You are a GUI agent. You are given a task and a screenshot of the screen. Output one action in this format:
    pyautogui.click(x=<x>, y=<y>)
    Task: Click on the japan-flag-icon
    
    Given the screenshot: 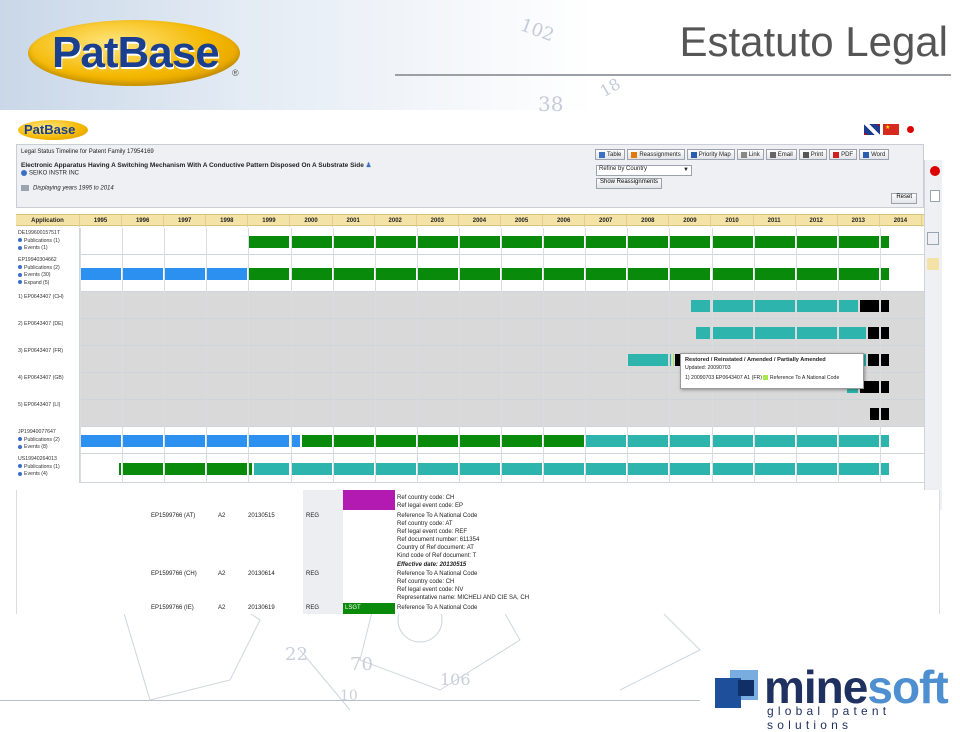 What is the action you would take?
    pyautogui.click(x=910, y=129)
    